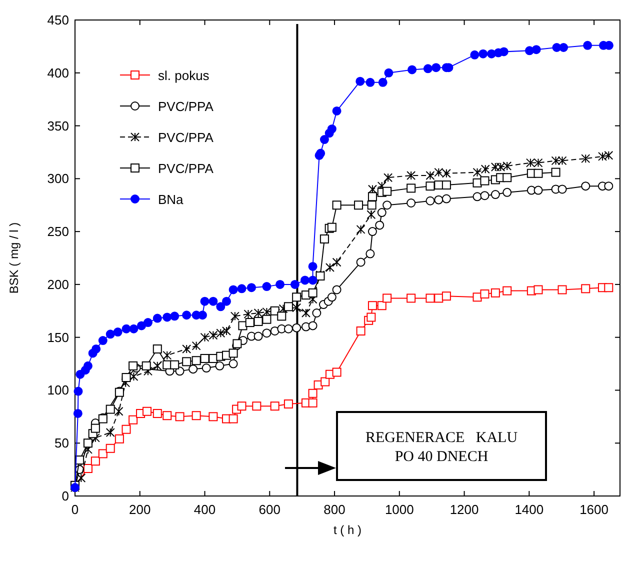 This screenshot has width=622, height=563. Describe the element at coordinates (58, 337) in the screenshot. I see `y-tick-label: 150` at that location.